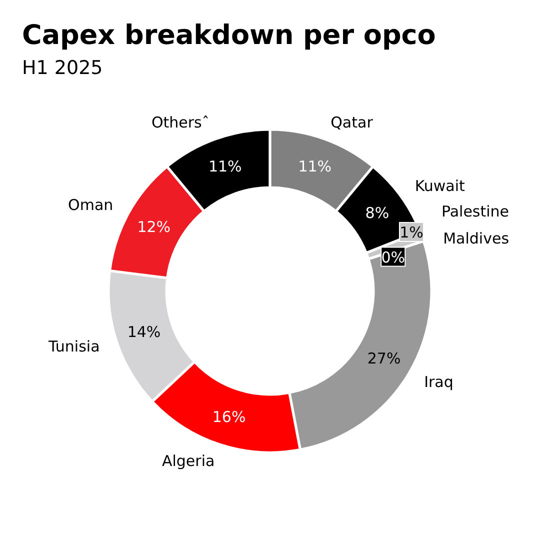 The width and height of the screenshot is (542, 543). What do you see at coordinates (180, 123) in the screenshot?
I see `slice-label: Othersˆ` at bounding box center [180, 123].